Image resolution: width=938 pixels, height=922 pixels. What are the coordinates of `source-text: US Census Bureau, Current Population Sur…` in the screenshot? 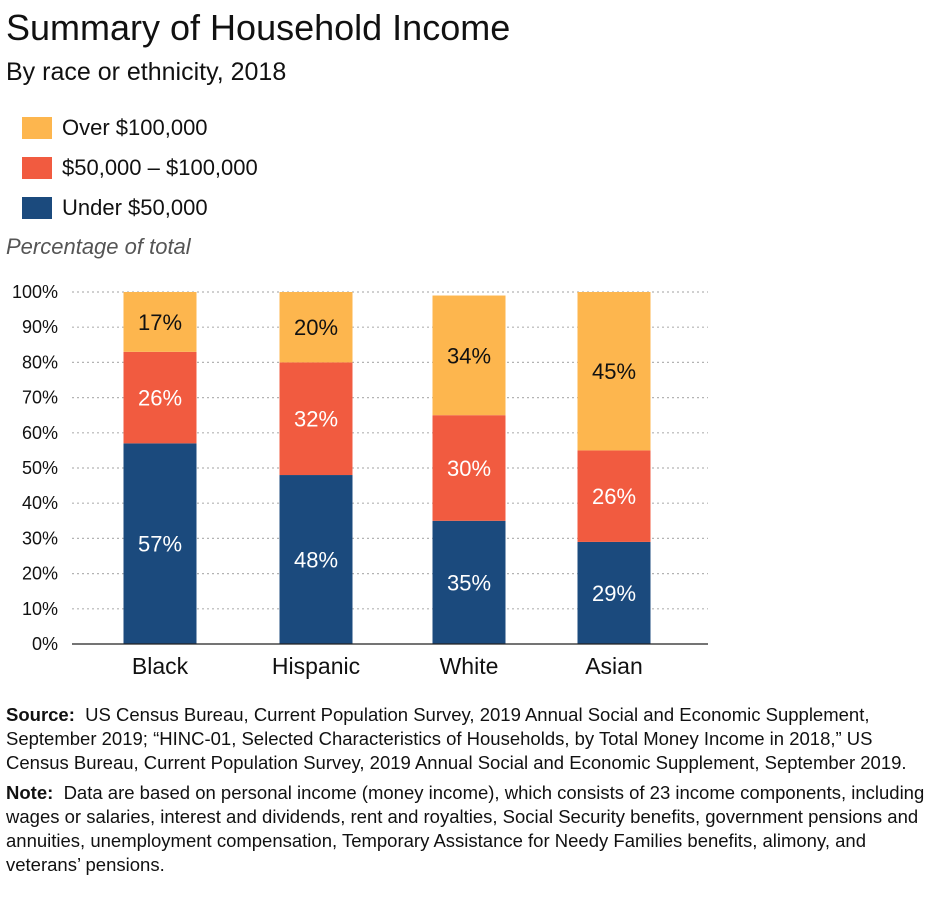 It's located at (456, 738).